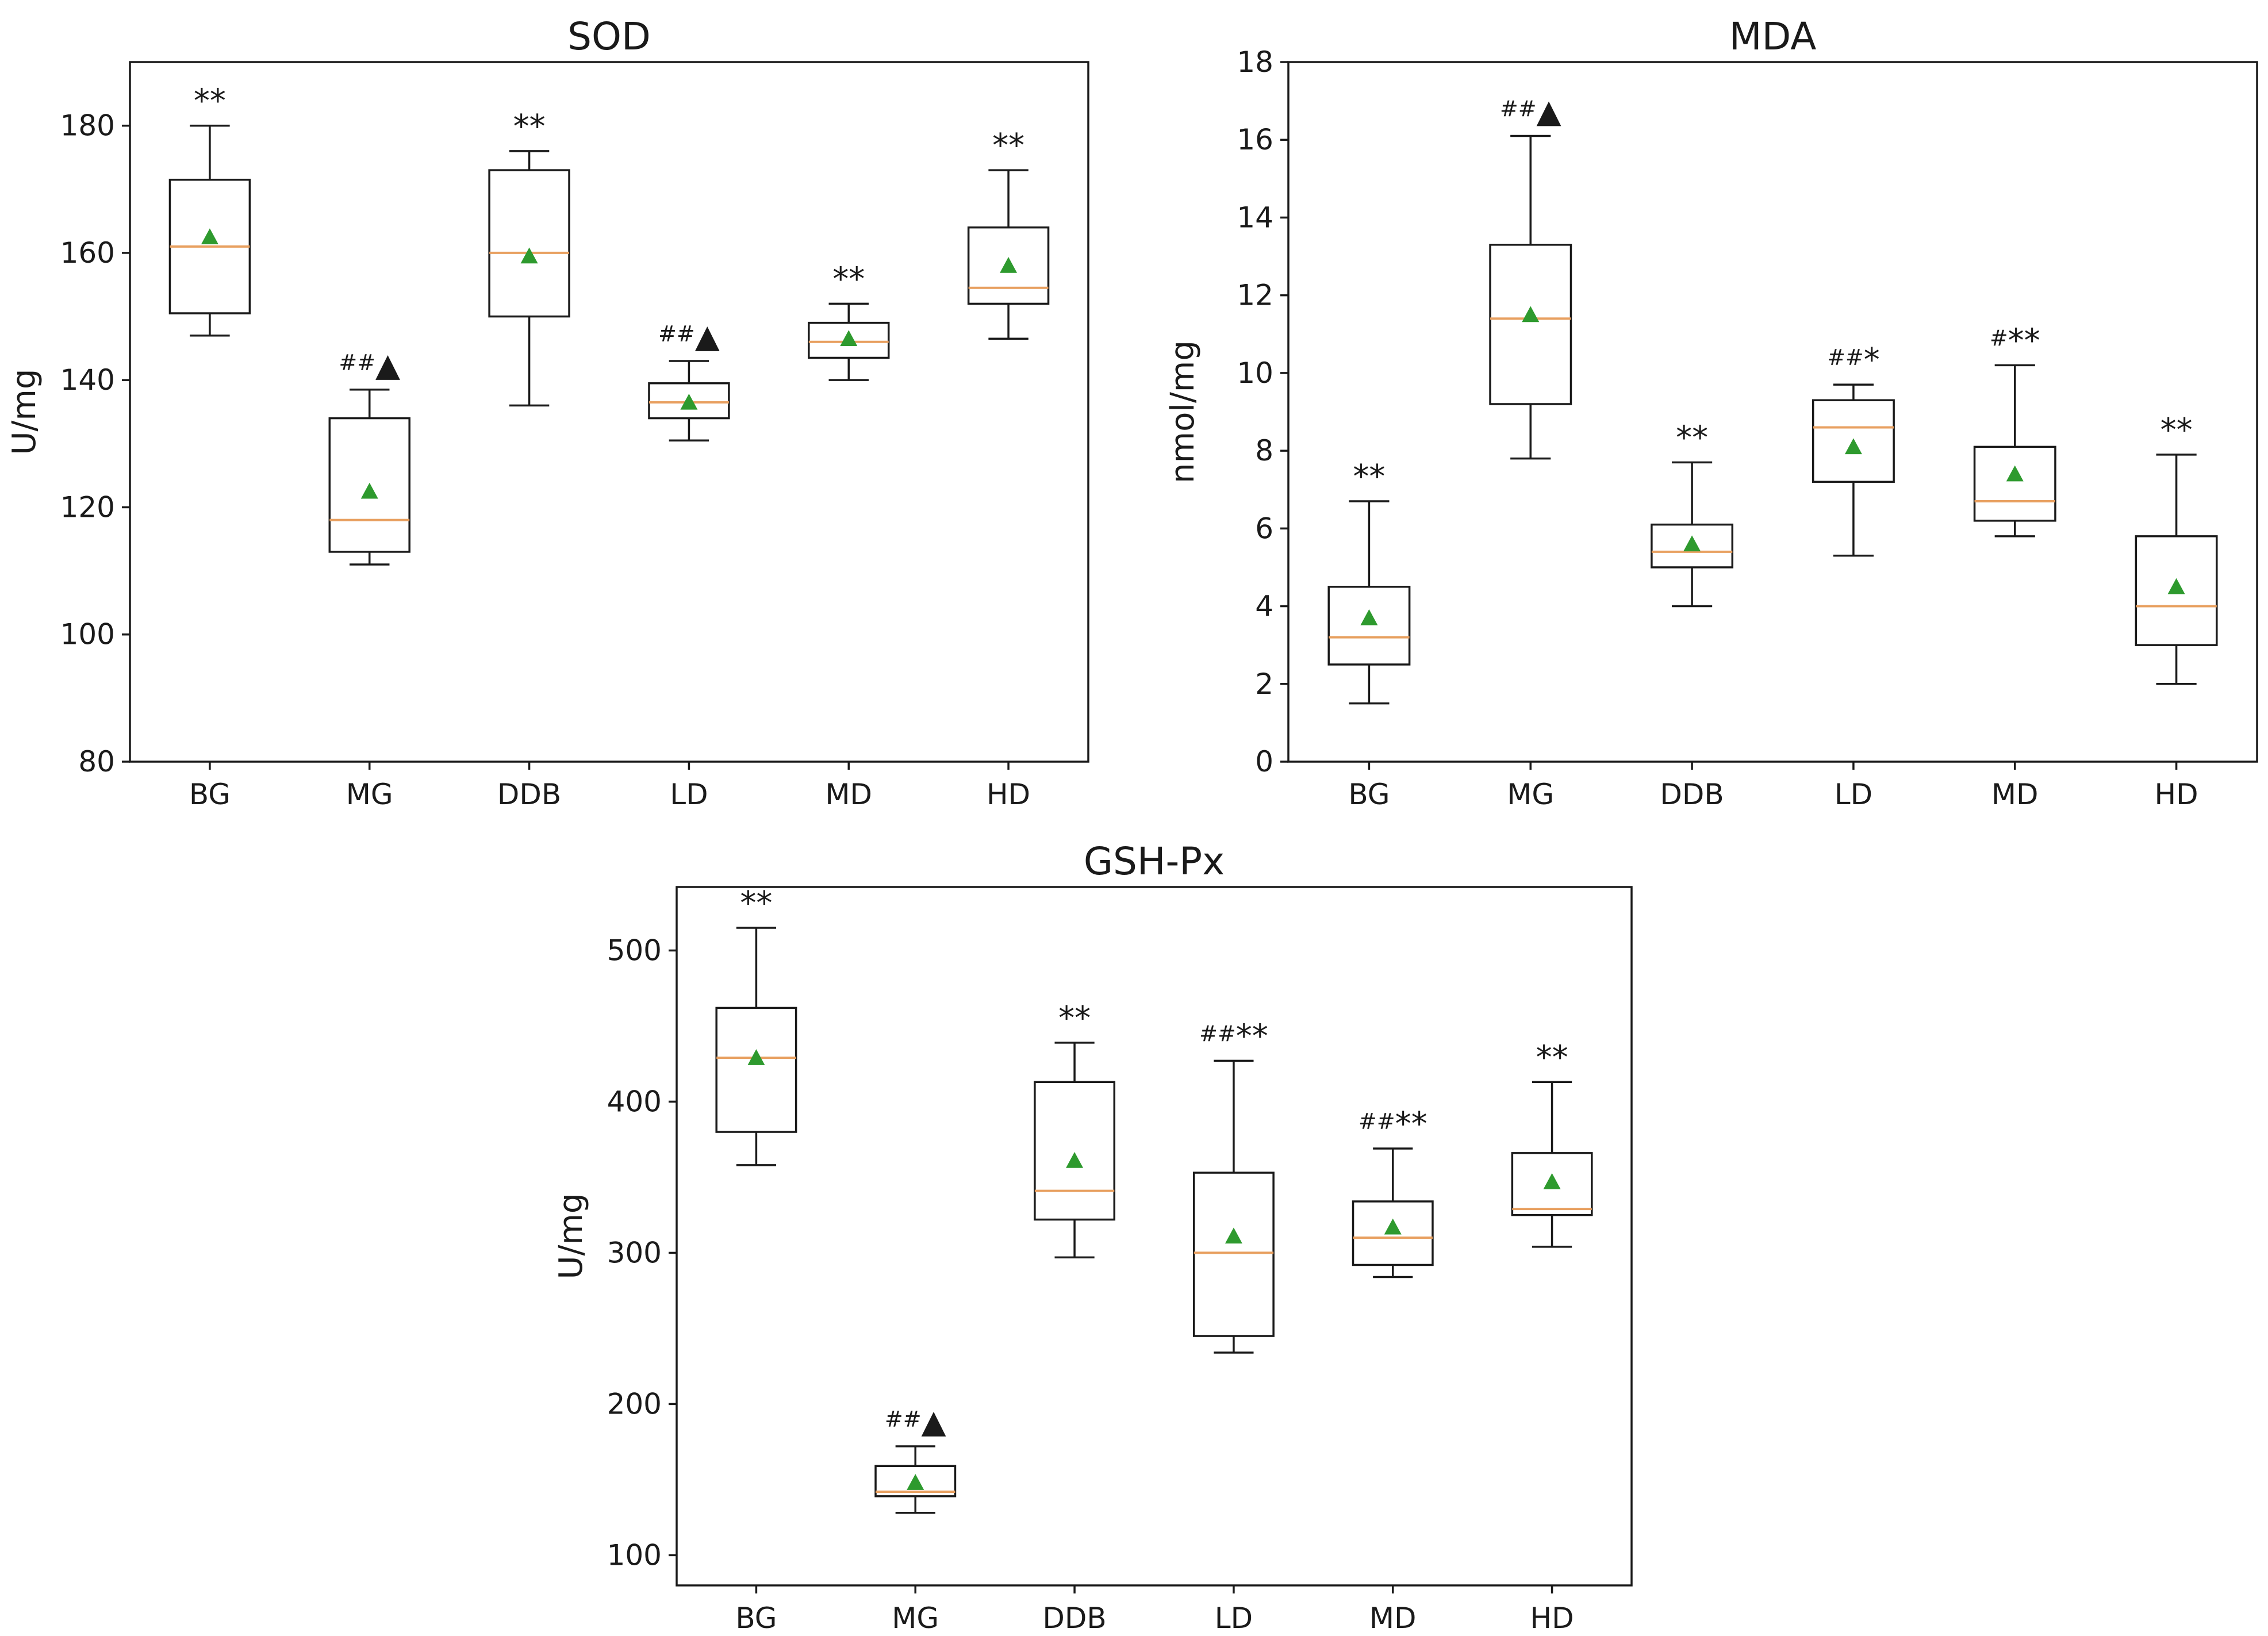 The width and height of the screenshot is (2268, 1636). I want to click on y-tick-label: 180, so click(87, 126).